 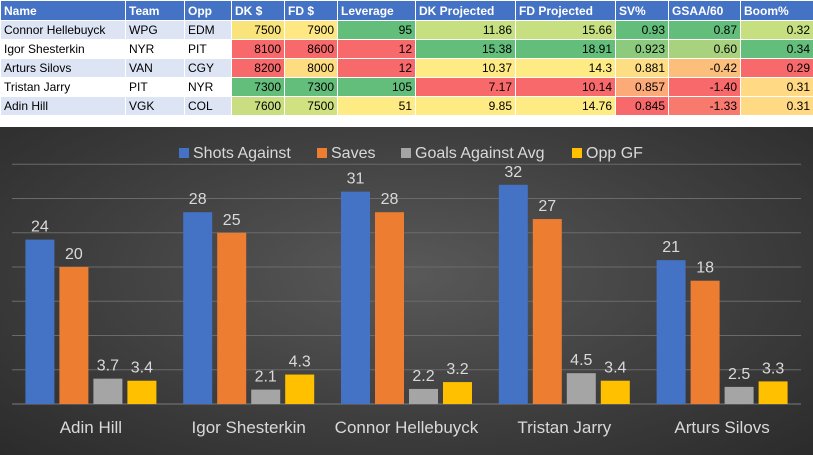 What do you see at coordinates (565, 106) in the screenshot?
I see `table-cell: 14.76` at bounding box center [565, 106].